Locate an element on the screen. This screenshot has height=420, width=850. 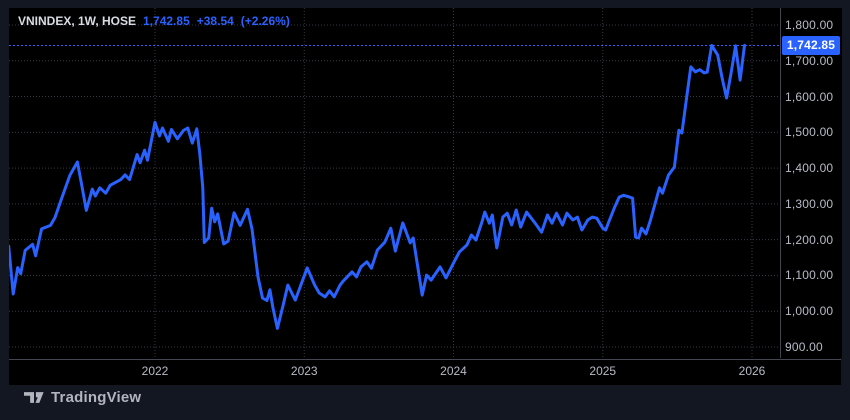
price-tick-label: 1,700.00 is located at coordinates (809, 60).